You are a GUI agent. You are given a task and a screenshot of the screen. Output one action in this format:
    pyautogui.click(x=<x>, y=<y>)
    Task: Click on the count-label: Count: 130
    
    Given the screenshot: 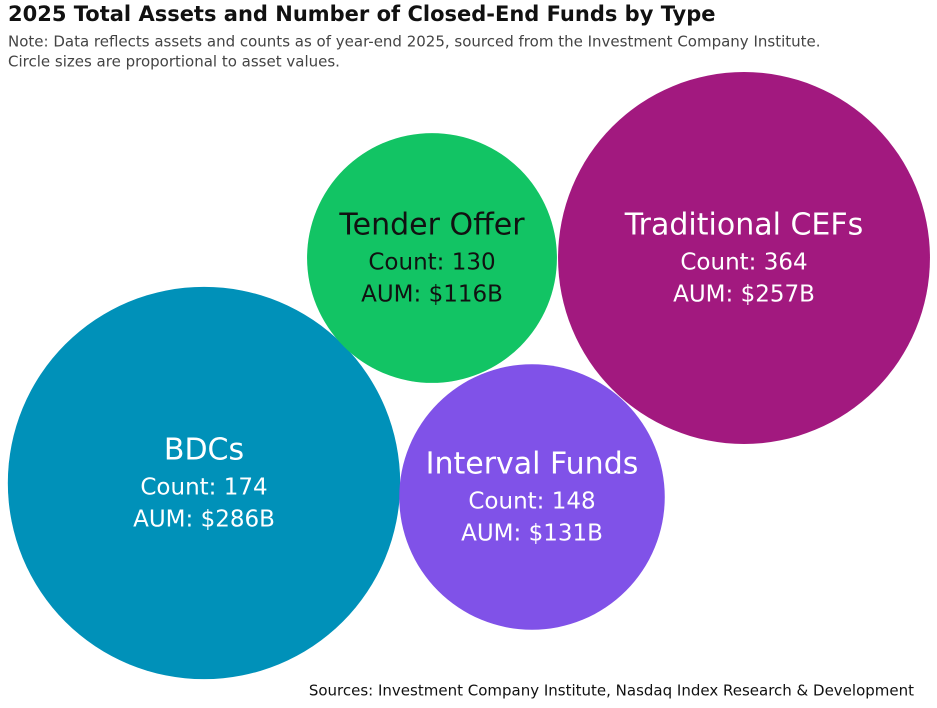 What is the action you would take?
    pyautogui.click(x=431, y=263)
    